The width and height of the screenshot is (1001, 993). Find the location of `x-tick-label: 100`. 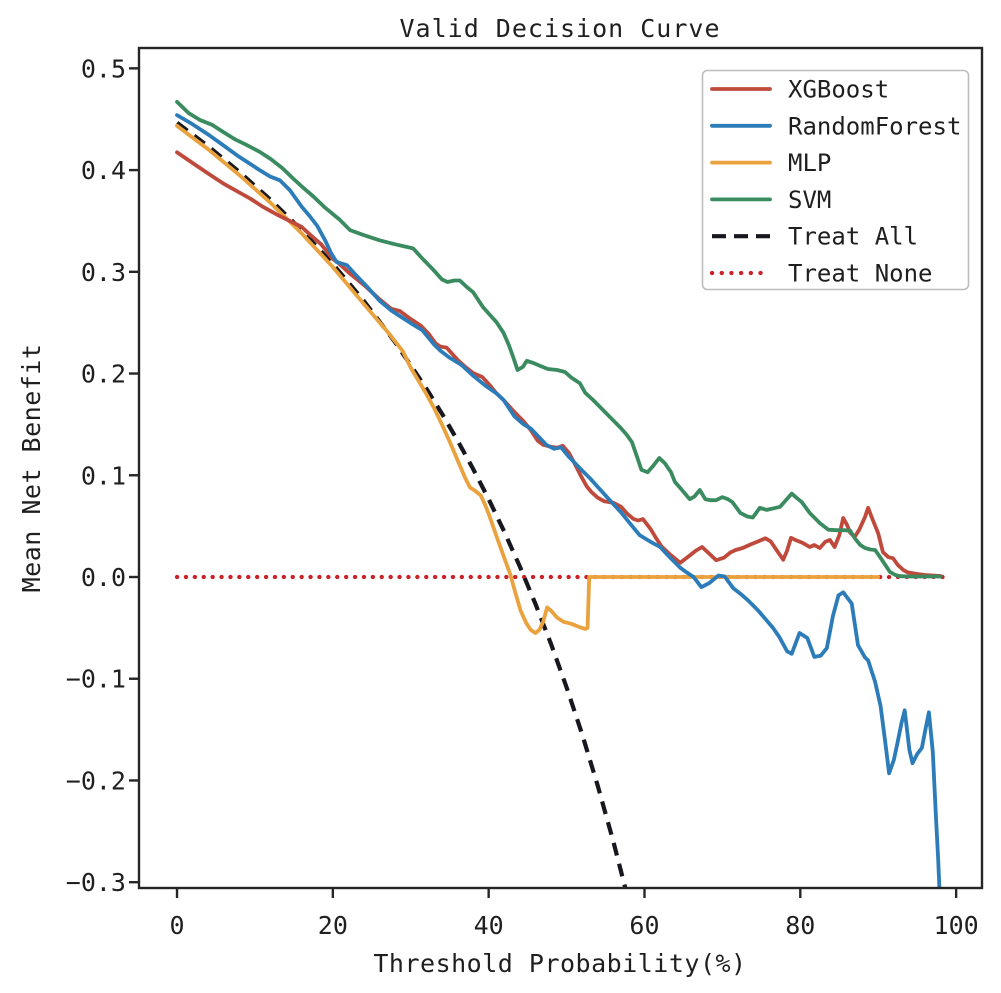

x-tick-label: 100 is located at coordinates (956, 925).